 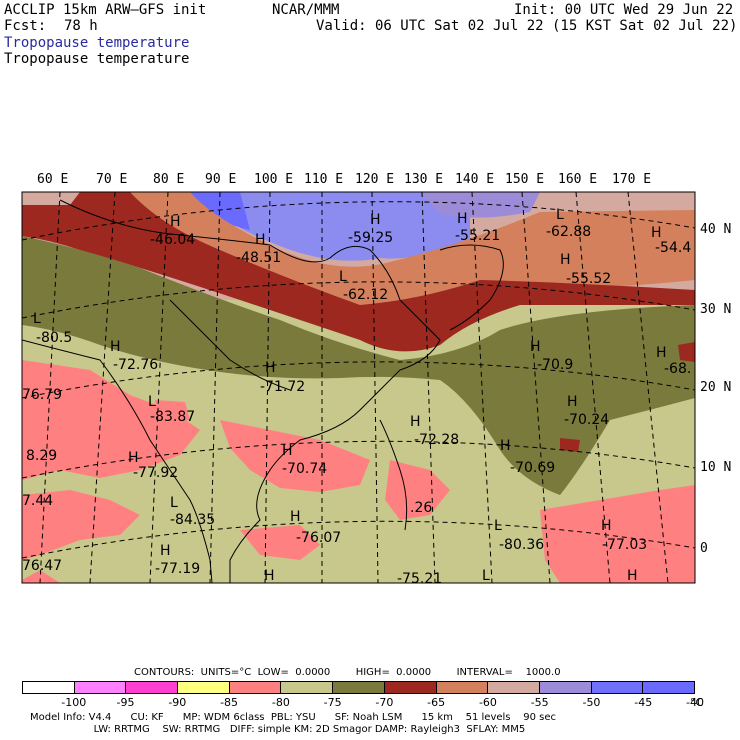 I want to click on extremum-value: -80.5, so click(x=54, y=338).